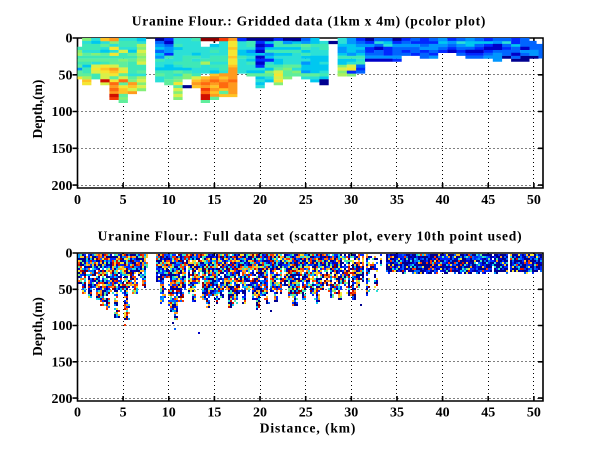 The image size is (600, 456). What do you see at coordinates (308, 428) in the screenshot?
I see `svg-text: Distance, (km)` at bounding box center [308, 428].